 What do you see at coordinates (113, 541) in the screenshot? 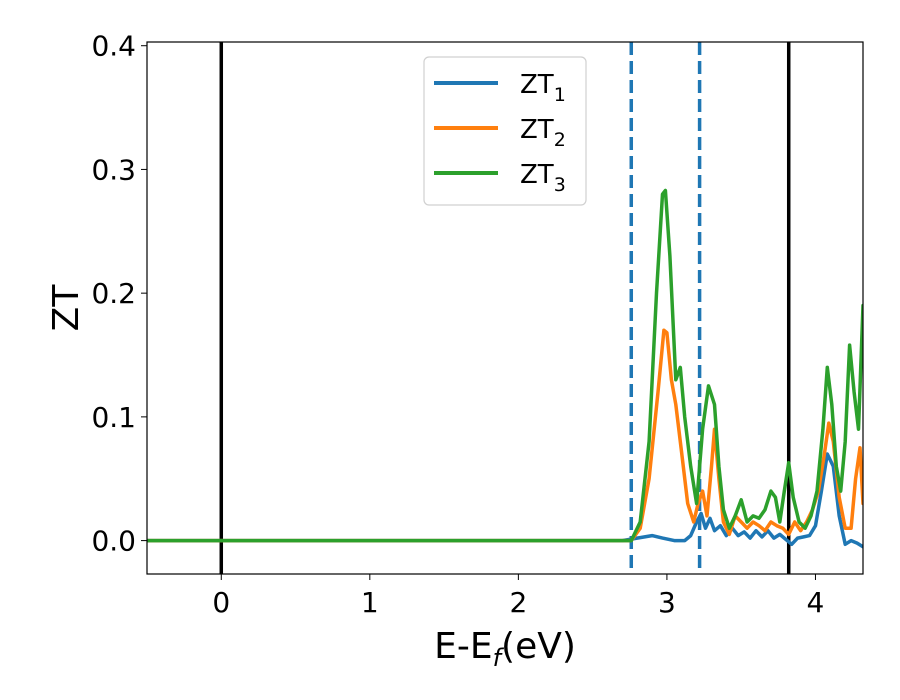
I see `y-tick-label: 0.0` at bounding box center [113, 541].